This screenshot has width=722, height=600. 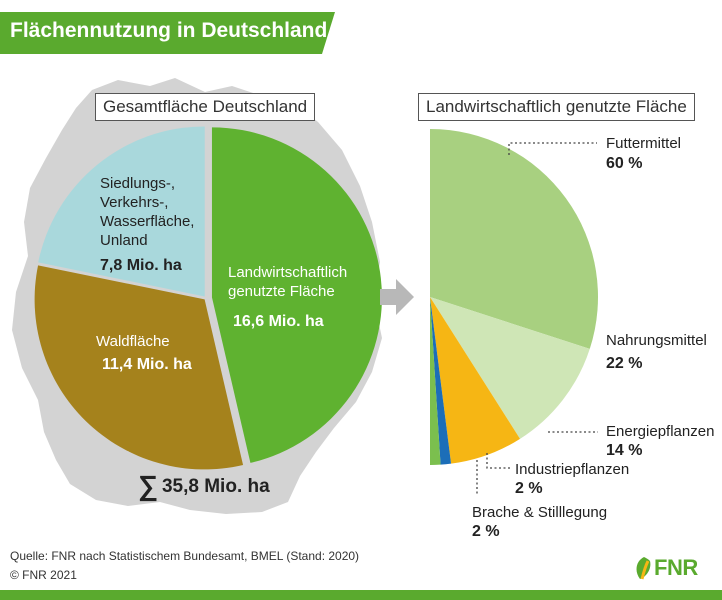 I want to click on label-brache: Brache & Stilllegung, so click(x=540, y=512).